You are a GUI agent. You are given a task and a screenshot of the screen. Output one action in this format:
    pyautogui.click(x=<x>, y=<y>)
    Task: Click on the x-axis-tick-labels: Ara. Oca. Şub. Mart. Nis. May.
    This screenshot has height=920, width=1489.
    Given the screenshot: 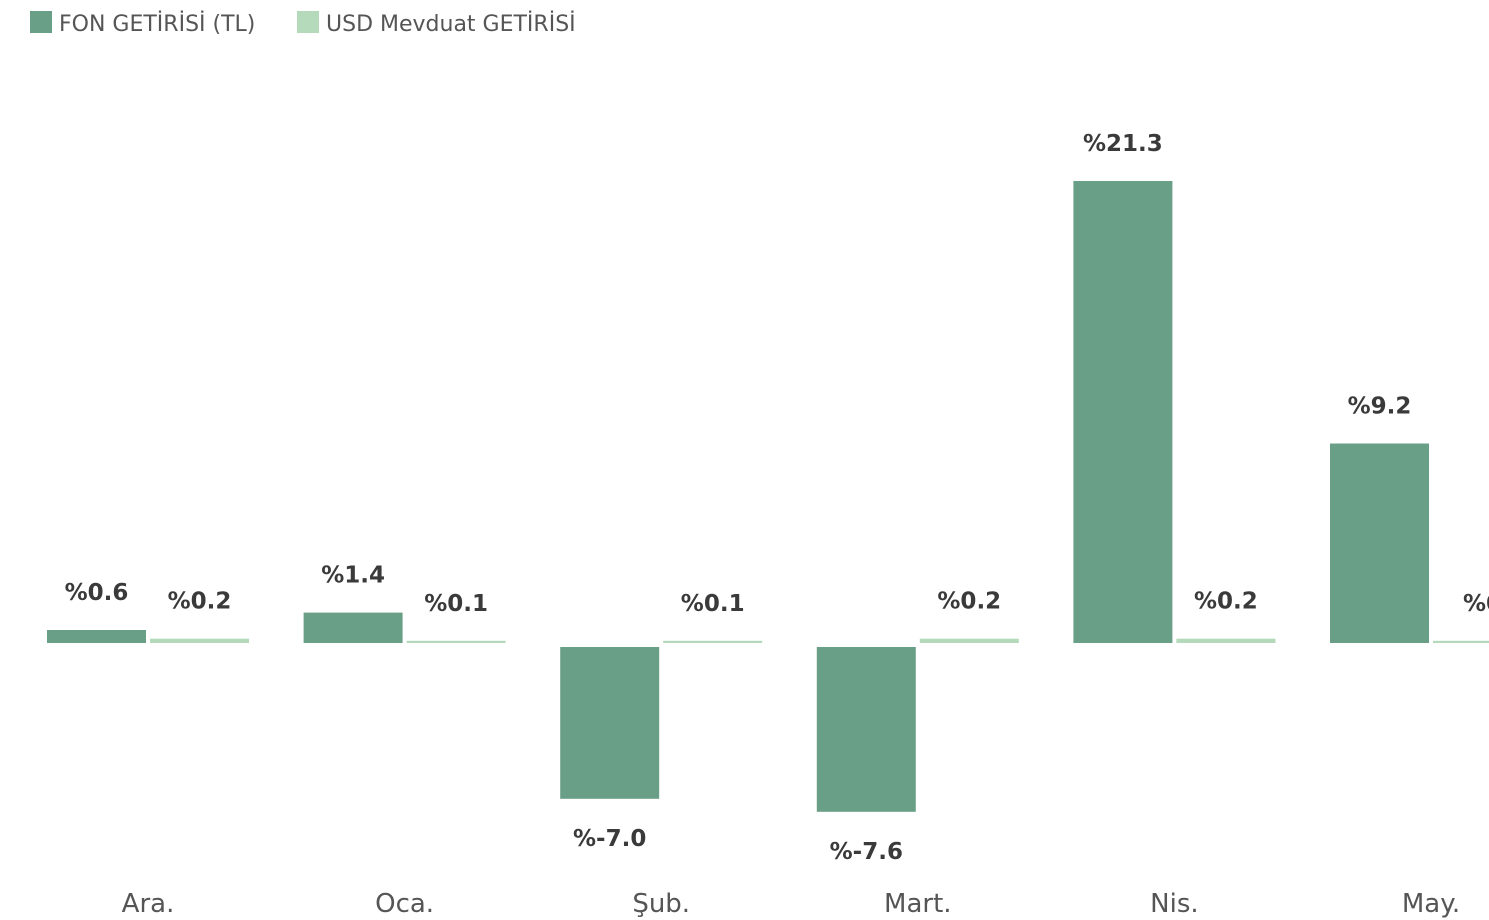 What is the action you would take?
    pyautogui.click(x=791, y=904)
    